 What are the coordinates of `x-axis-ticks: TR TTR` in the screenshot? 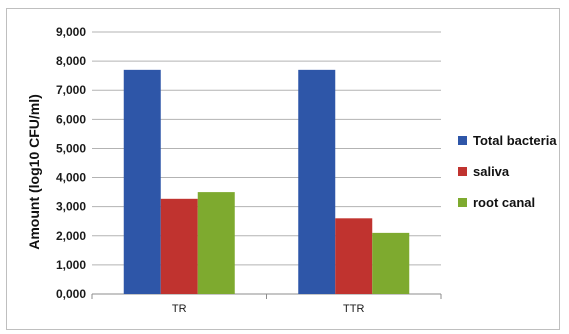 It's located at (266, 304).